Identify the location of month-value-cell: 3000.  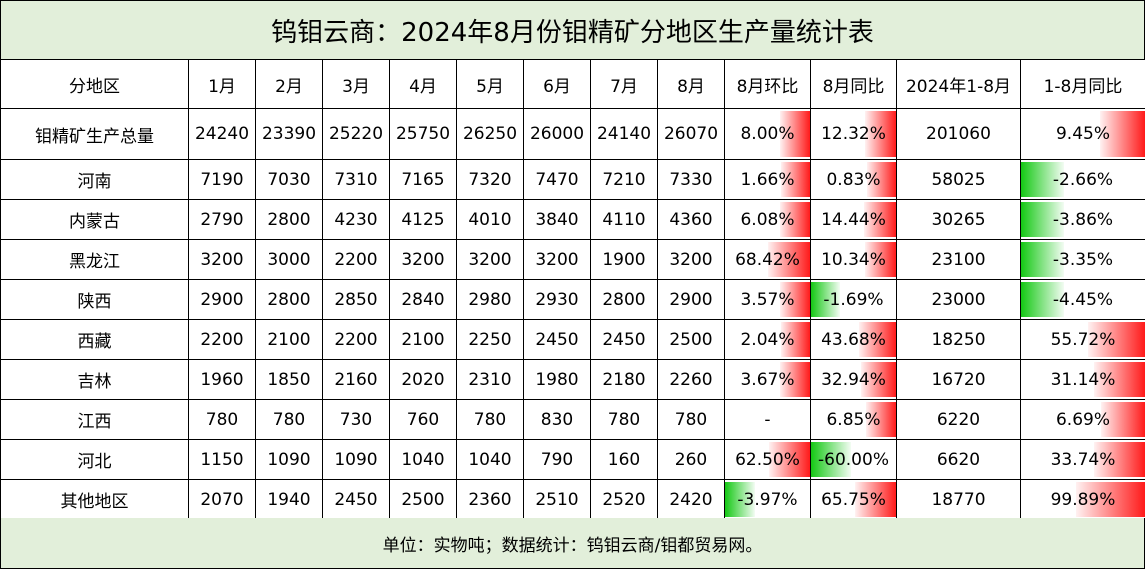
(289, 259).